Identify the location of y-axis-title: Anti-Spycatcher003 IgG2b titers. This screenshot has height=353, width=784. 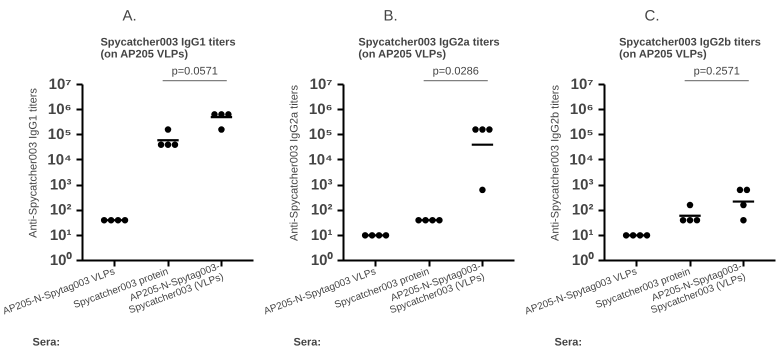
(555, 162).